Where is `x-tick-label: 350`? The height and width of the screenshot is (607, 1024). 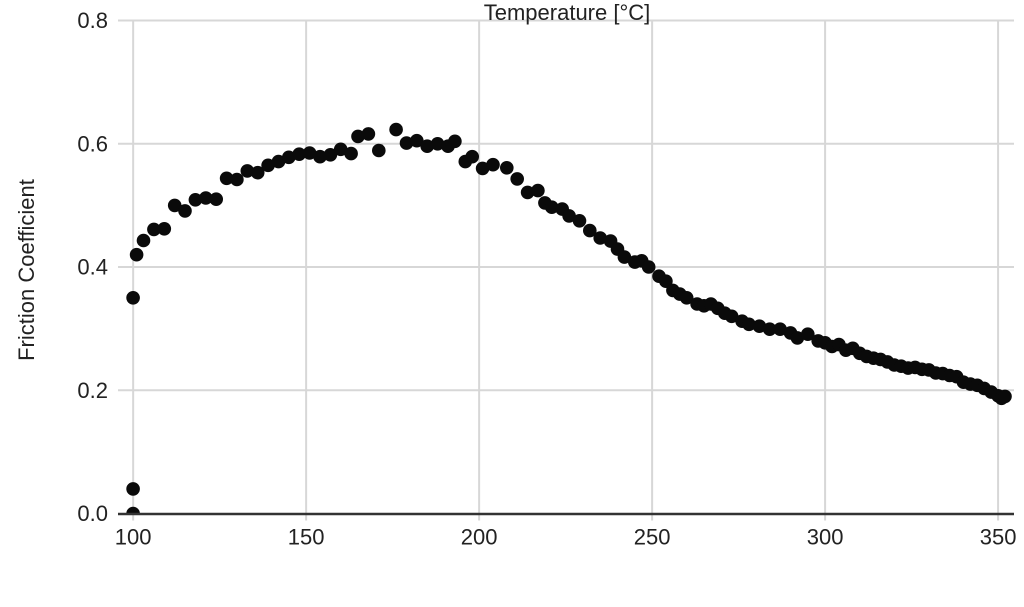 x-tick-label: 350 is located at coordinates (998, 537).